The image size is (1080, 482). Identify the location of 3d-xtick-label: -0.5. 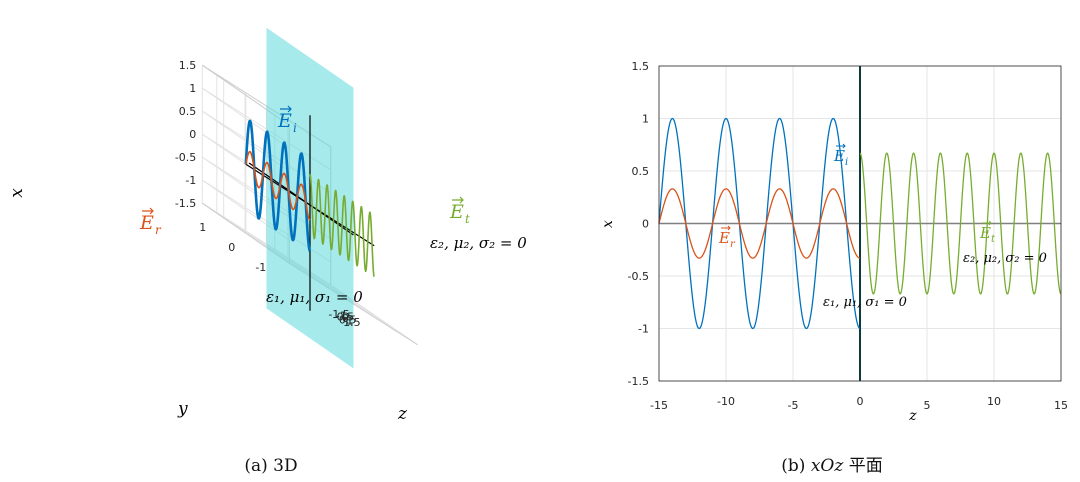
(185, 157).